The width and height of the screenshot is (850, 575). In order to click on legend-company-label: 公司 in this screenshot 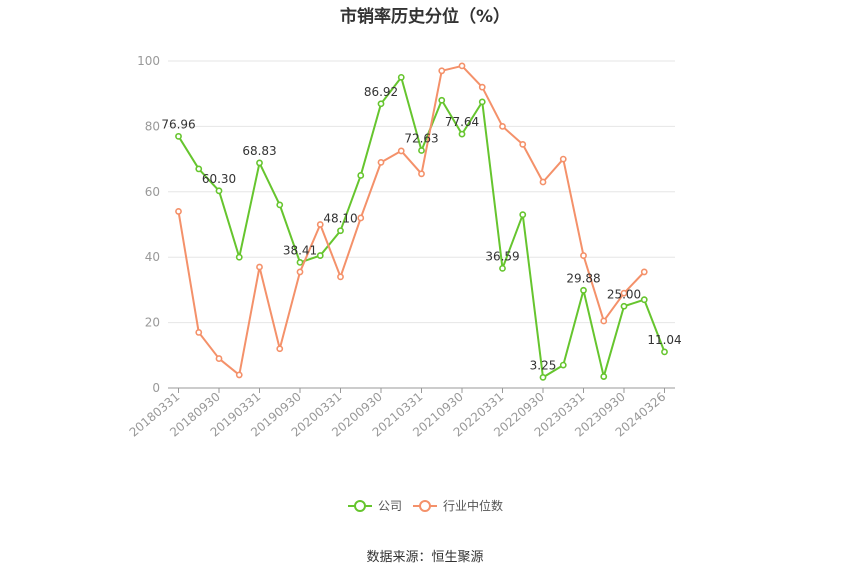, I will do `click(390, 506)`.